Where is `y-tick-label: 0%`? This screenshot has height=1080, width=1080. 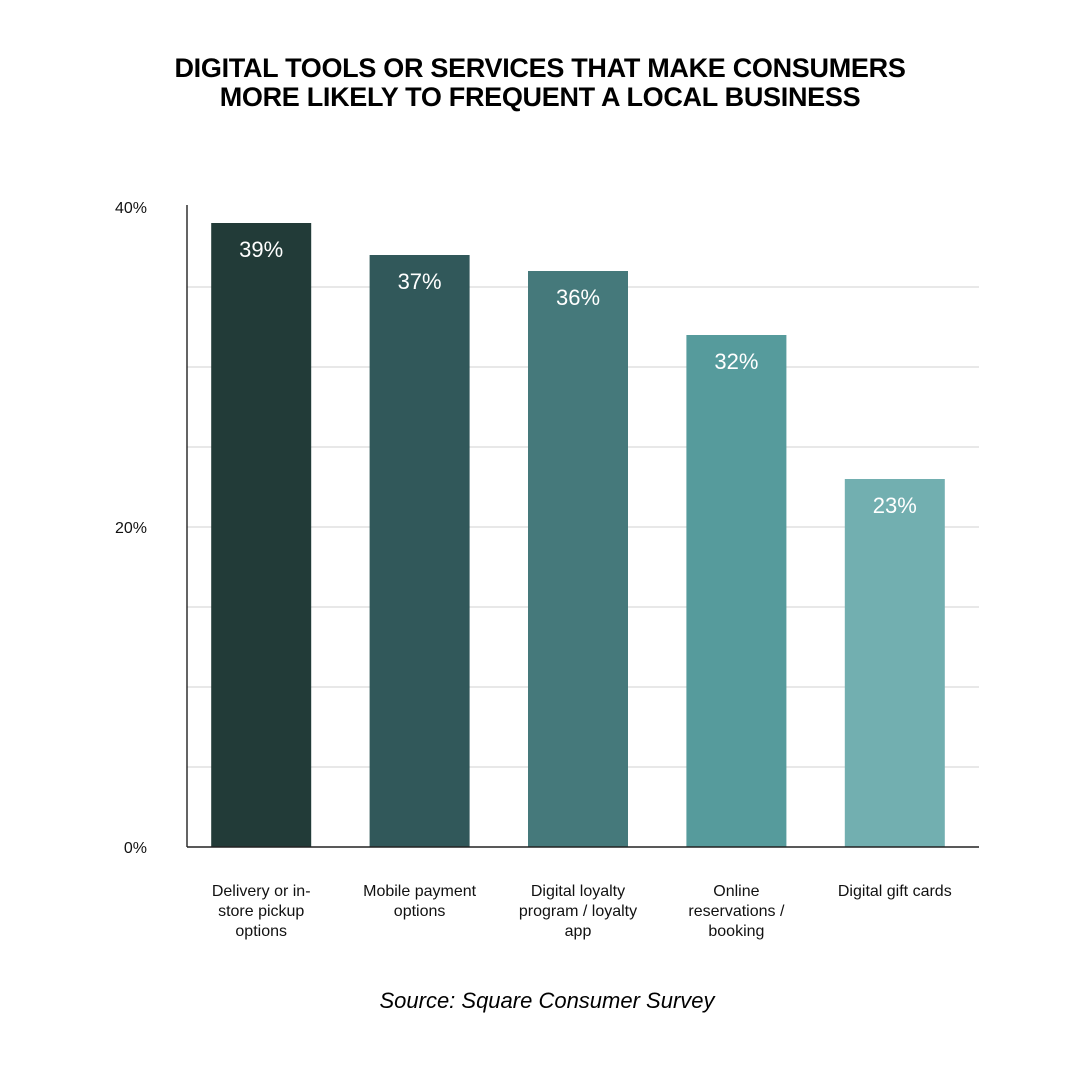 y-tick-label: 0% is located at coordinates (135, 848).